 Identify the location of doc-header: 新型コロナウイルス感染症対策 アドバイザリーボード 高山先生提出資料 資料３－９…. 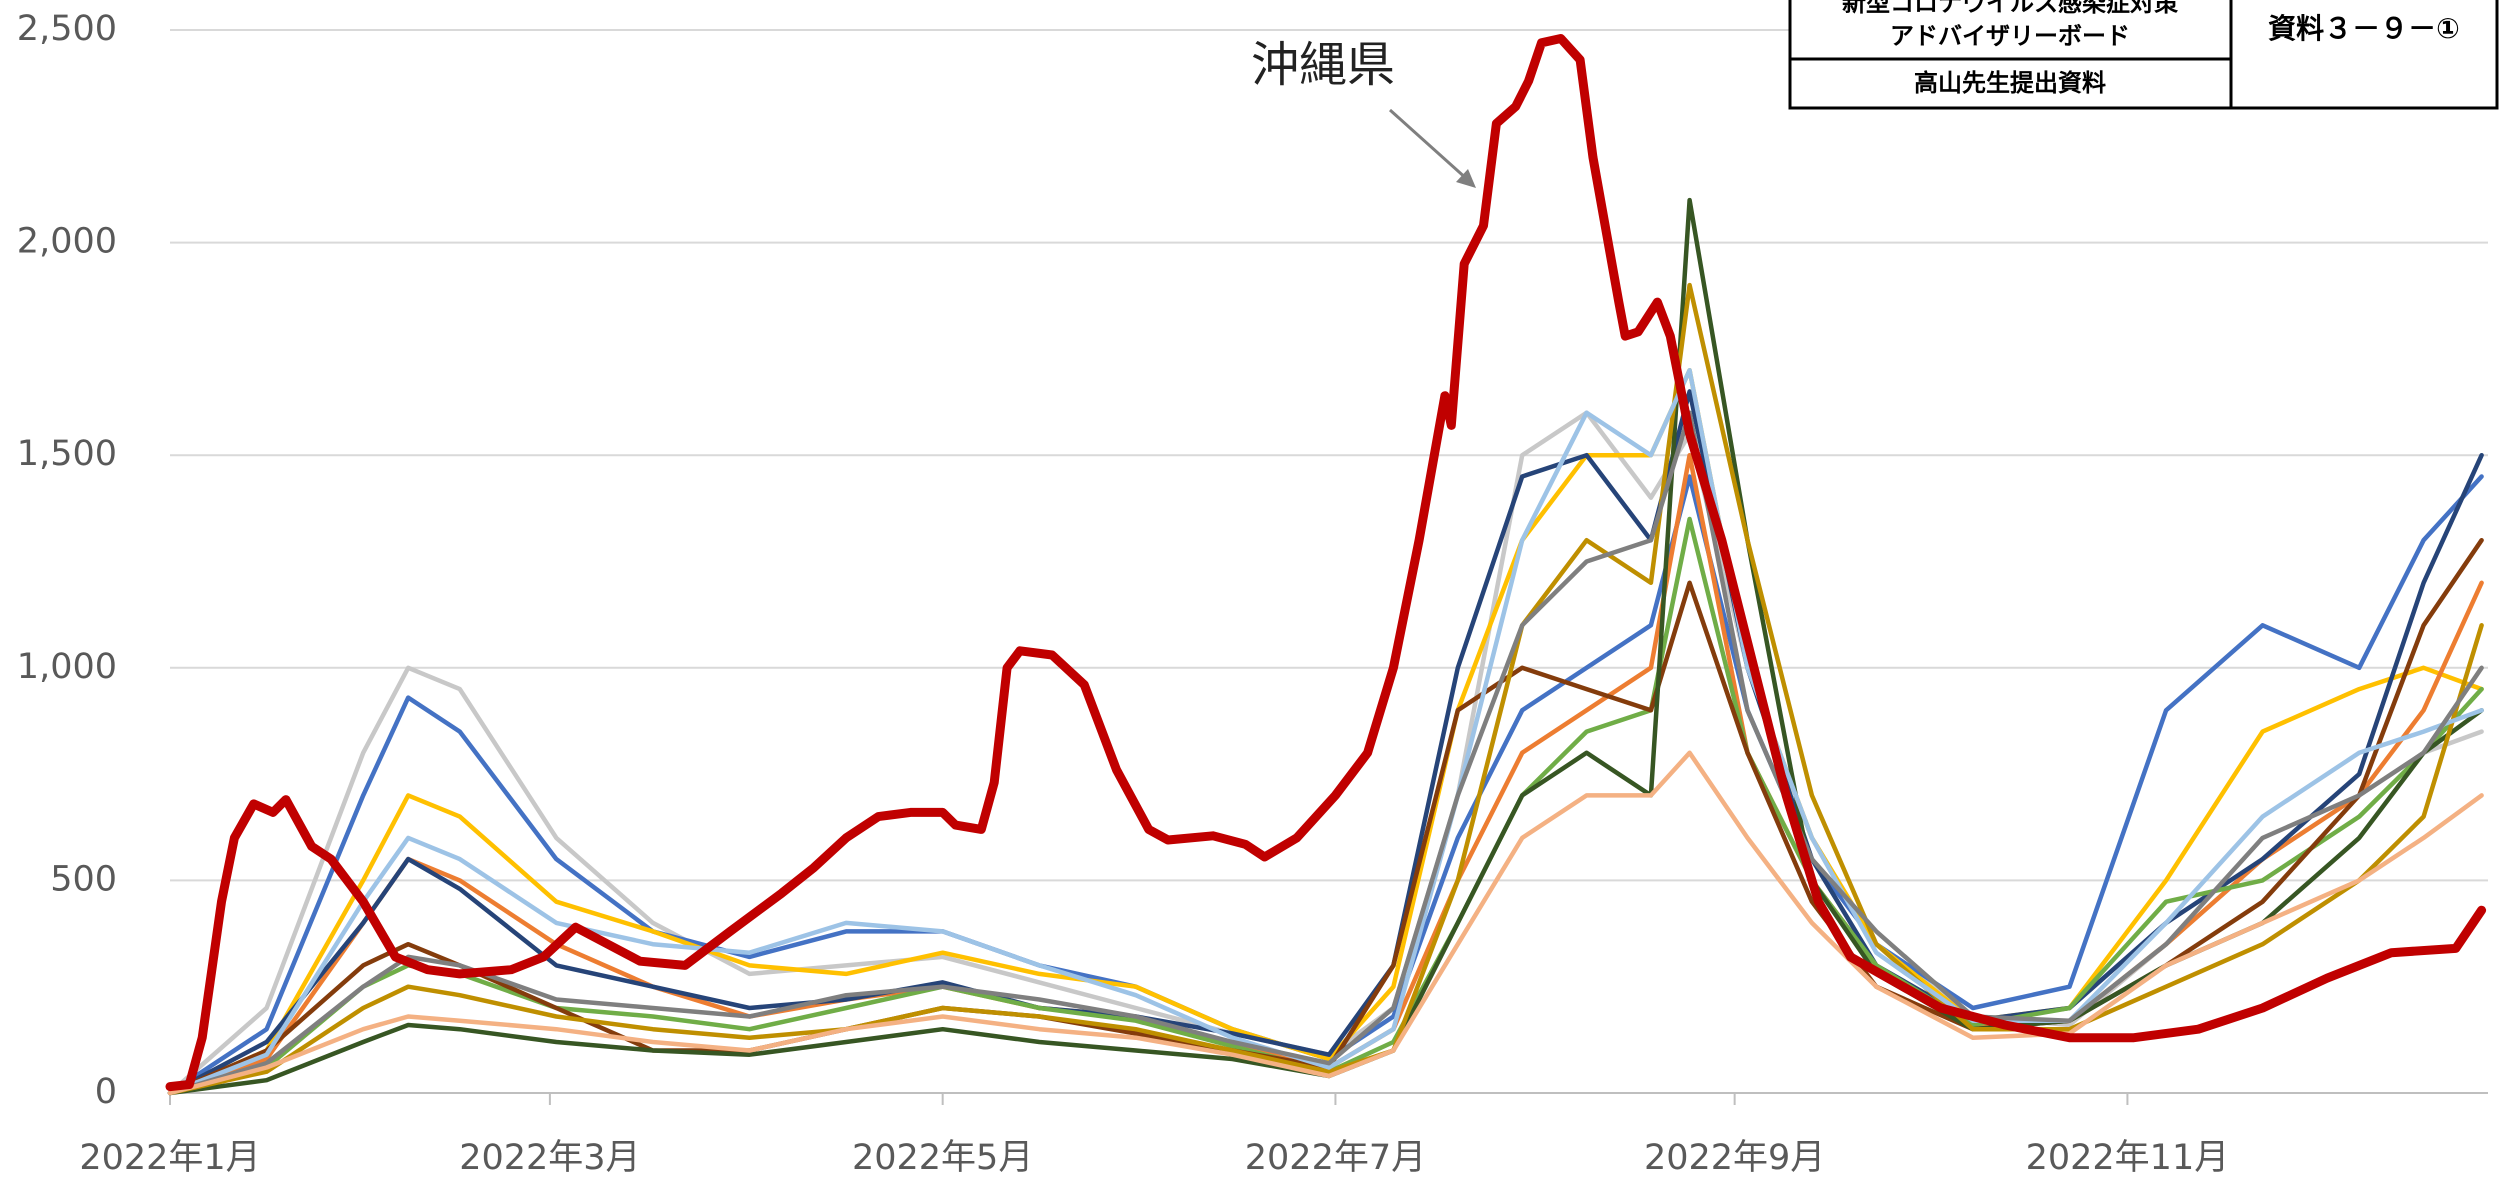
(2143, 55).